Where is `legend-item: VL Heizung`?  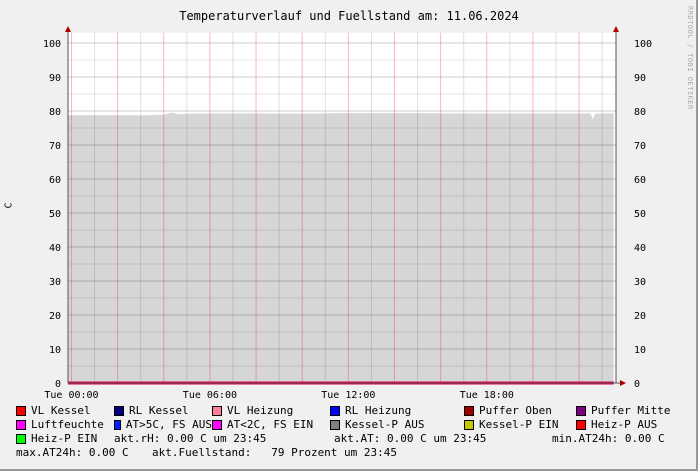
legend-item: VL Heizung is located at coordinates (271, 411).